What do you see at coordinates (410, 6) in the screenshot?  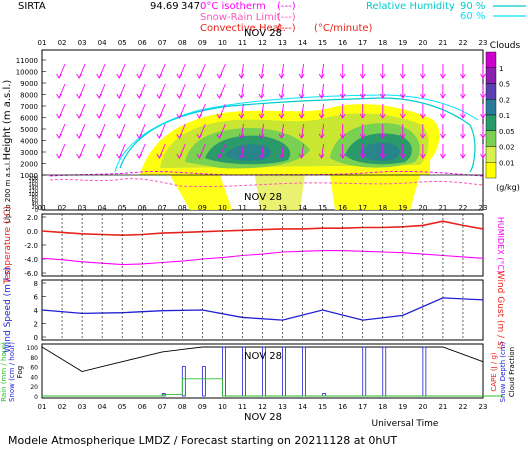 I see `legend-rh: Relative Humidity` at bounding box center [410, 6].